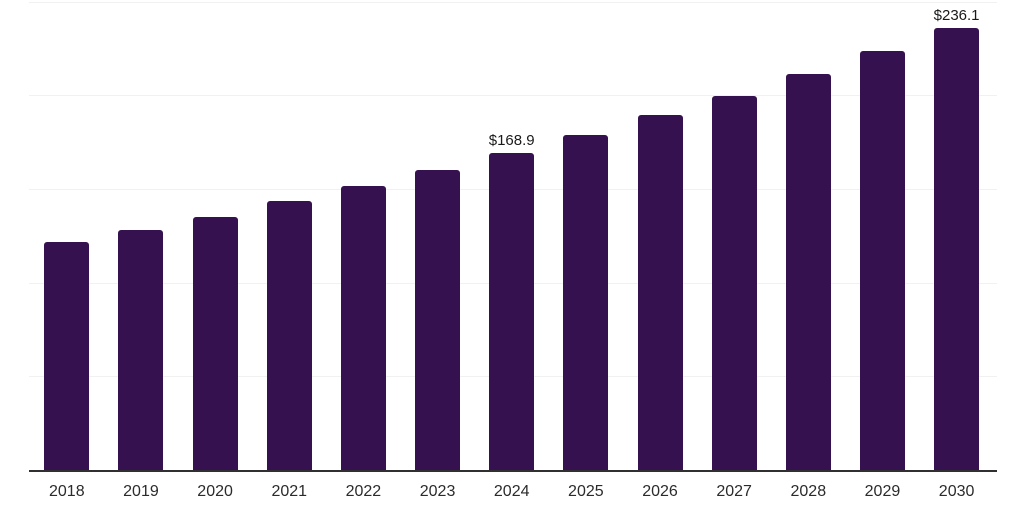 This screenshot has height=512, width=1024. I want to click on bar-2021, so click(289, 335).